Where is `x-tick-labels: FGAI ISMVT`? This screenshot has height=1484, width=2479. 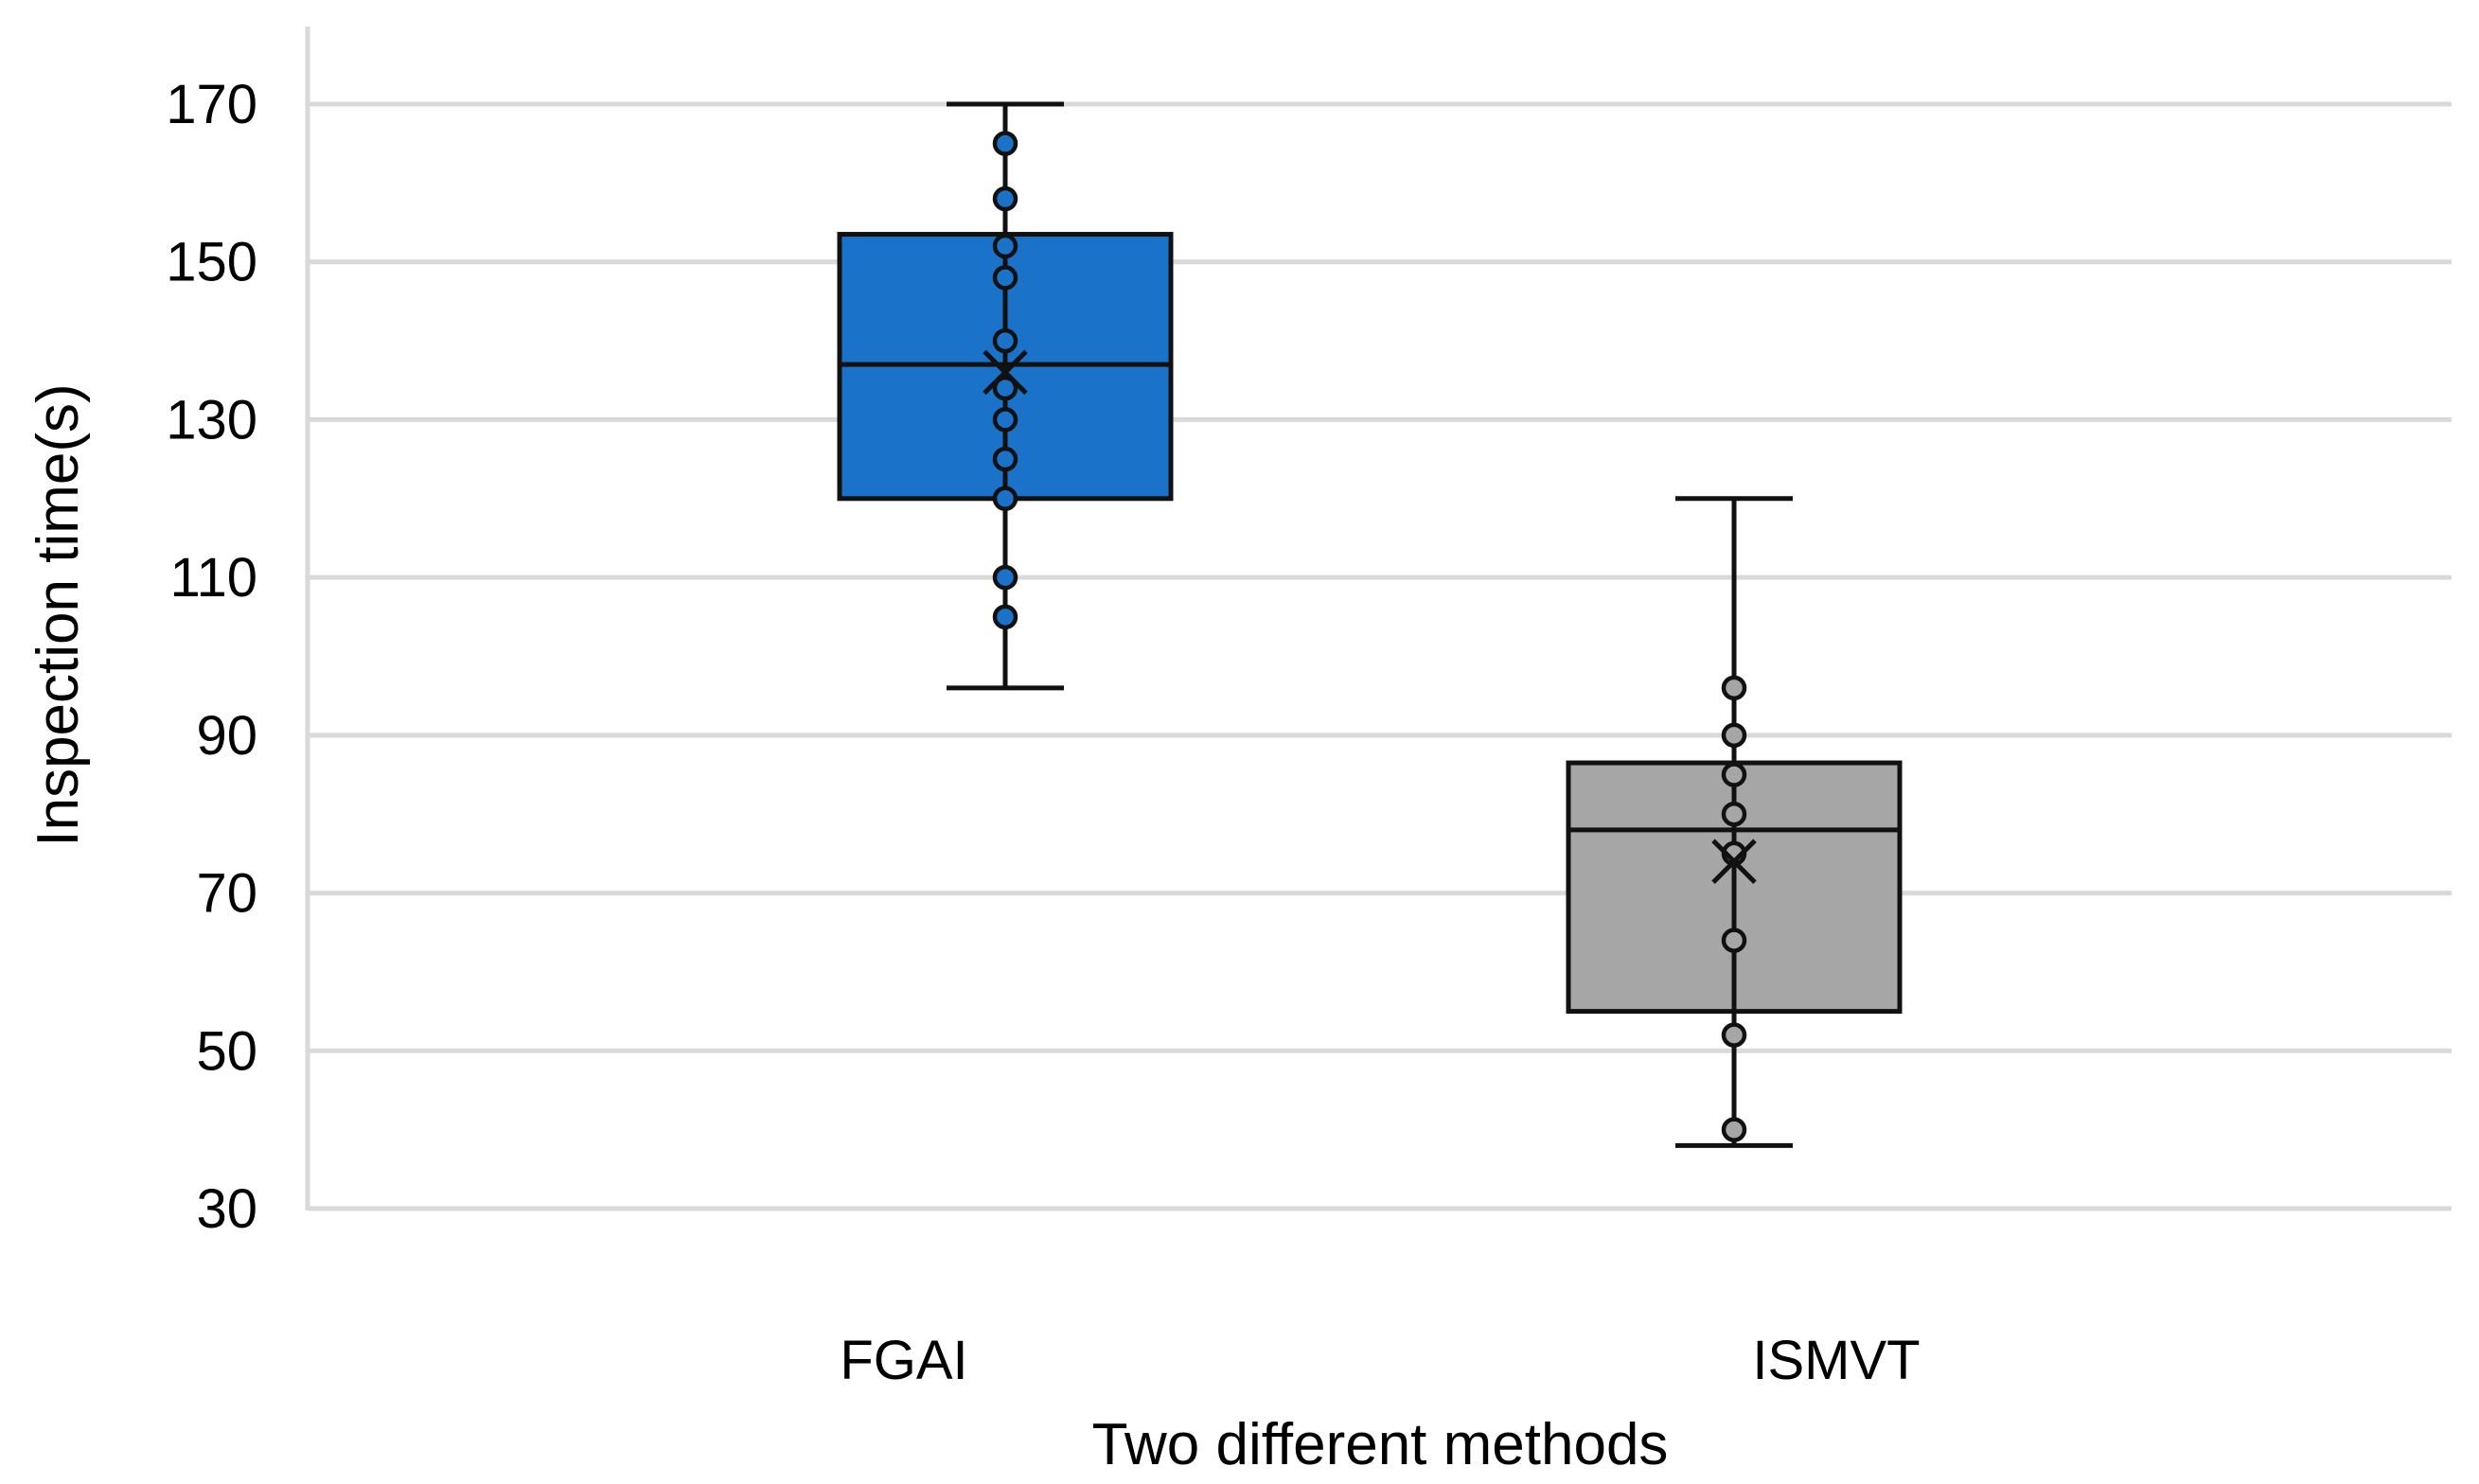
x-tick-labels: FGAI ISMVT is located at coordinates (1380, 1360).